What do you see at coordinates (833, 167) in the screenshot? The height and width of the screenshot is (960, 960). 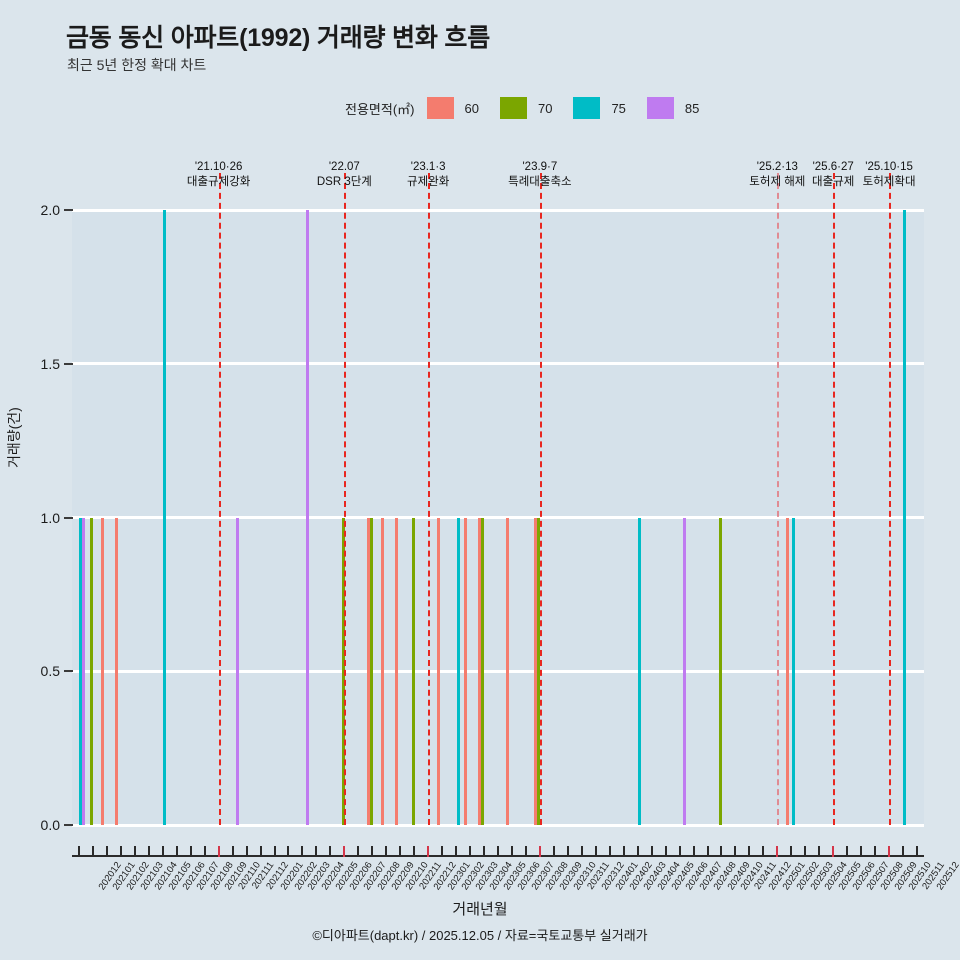 I see `event-date: '25.6·27` at bounding box center [833, 167].